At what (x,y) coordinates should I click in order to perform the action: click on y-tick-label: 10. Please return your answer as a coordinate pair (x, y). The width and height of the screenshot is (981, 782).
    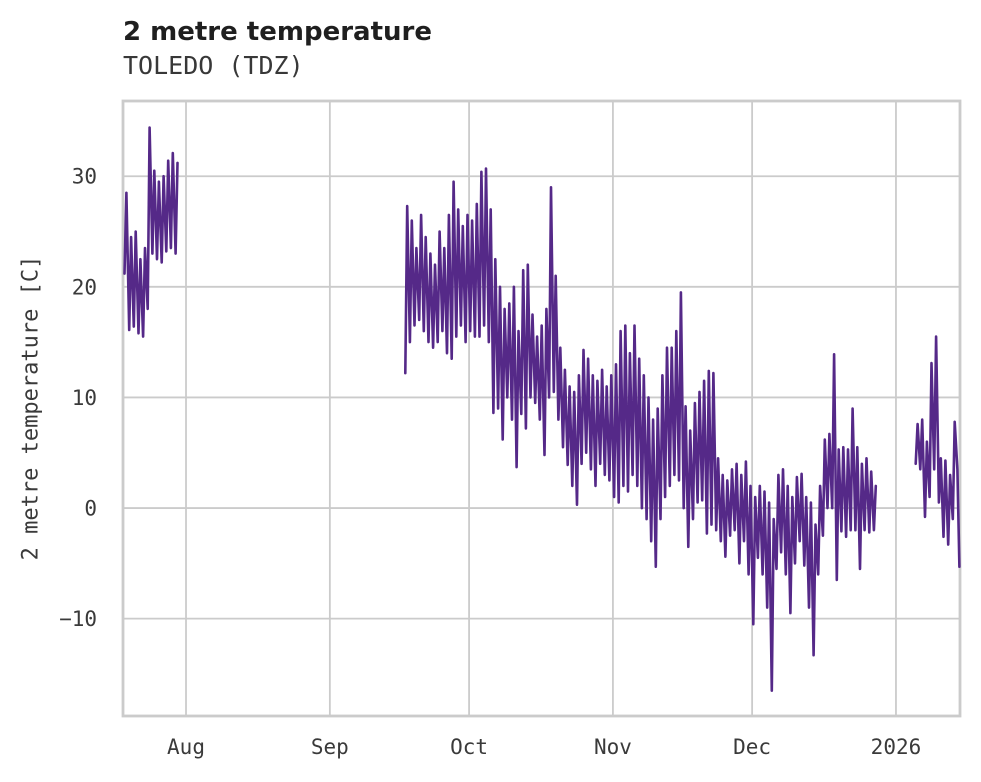
    Looking at the image, I should click on (84, 398).